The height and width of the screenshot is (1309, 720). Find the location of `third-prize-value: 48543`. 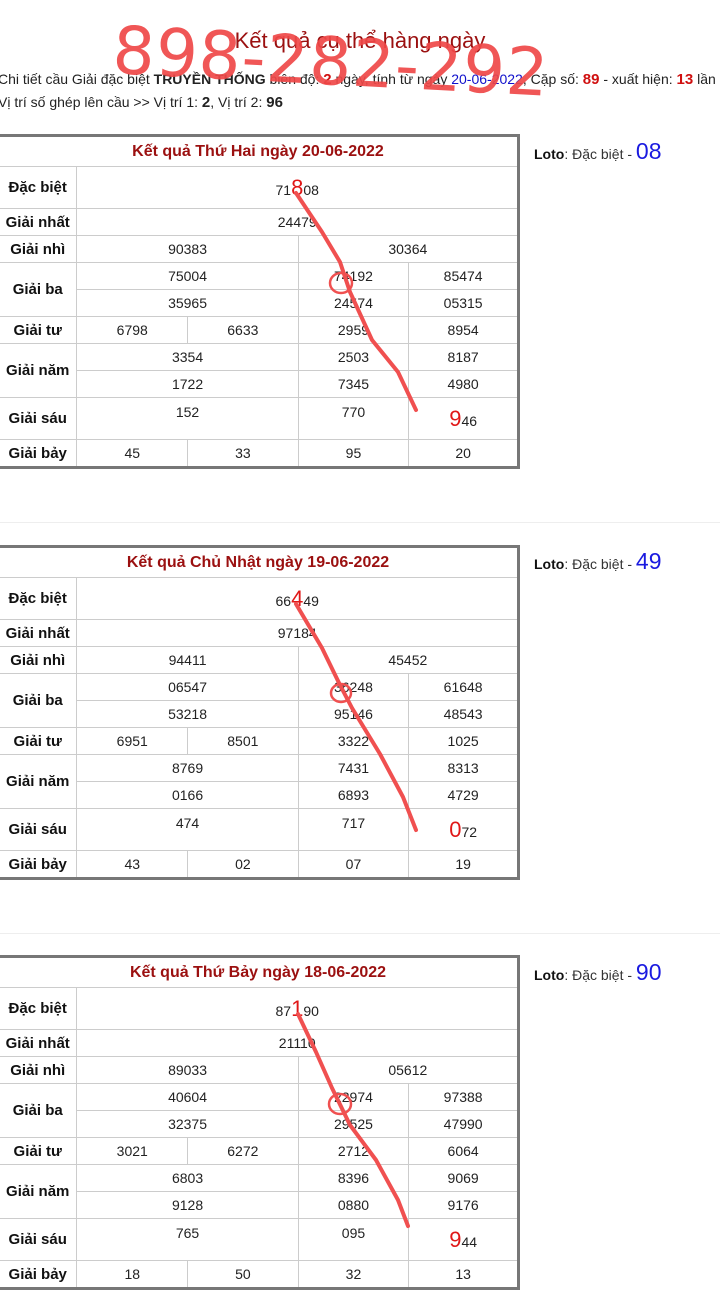

third-prize-value: 48543 is located at coordinates (463, 714).